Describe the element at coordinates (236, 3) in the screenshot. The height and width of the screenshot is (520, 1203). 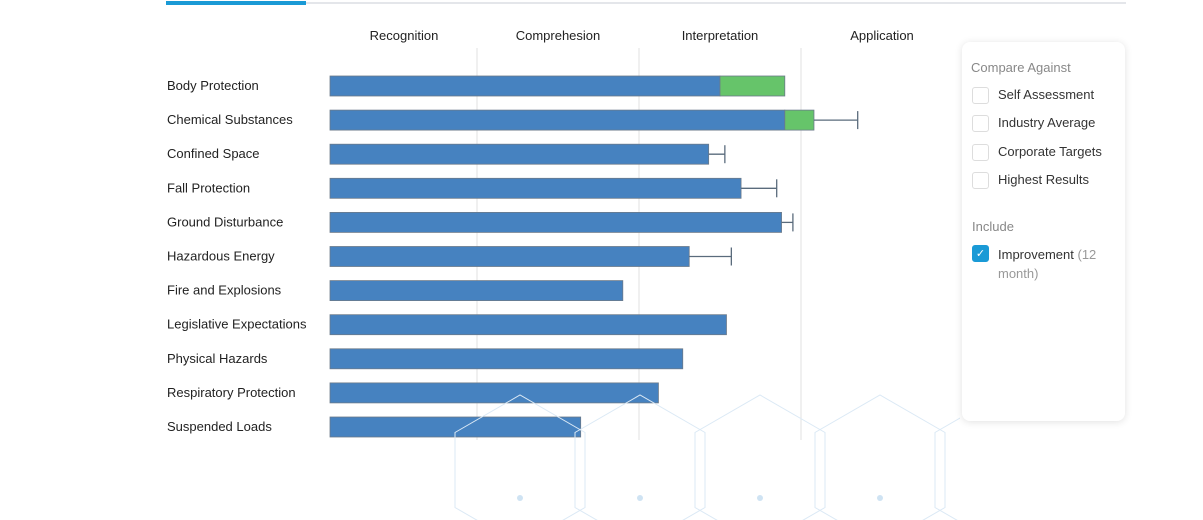
I see `active-tab-indicator` at that location.